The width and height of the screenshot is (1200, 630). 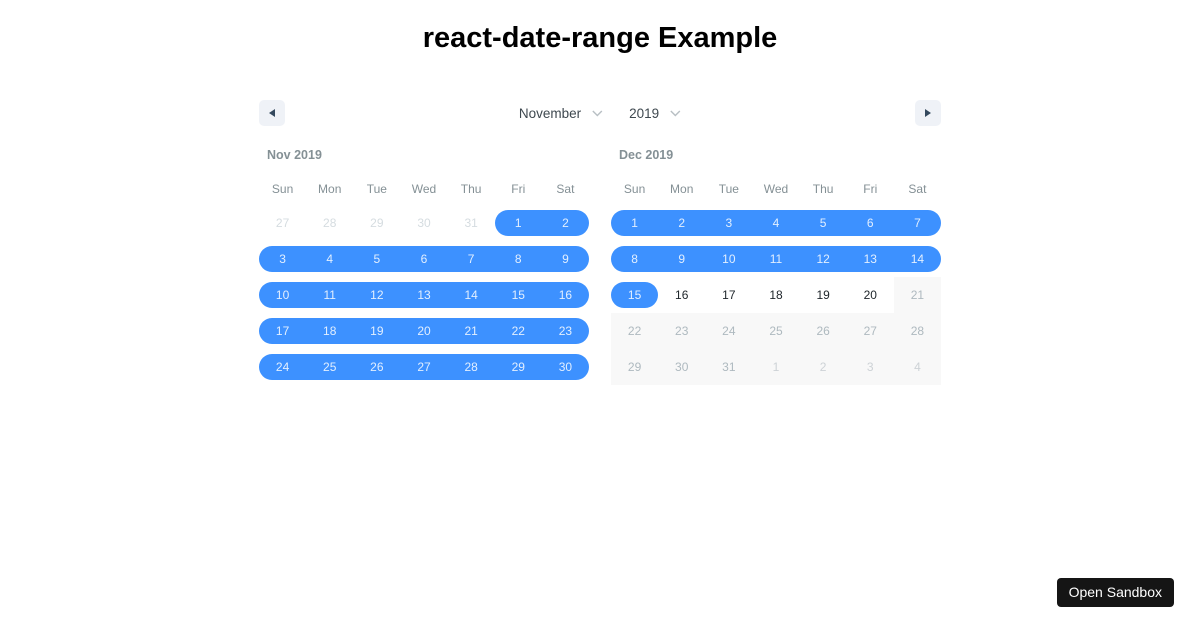 I want to click on year-select-value: 2019, so click(x=644, y=113).